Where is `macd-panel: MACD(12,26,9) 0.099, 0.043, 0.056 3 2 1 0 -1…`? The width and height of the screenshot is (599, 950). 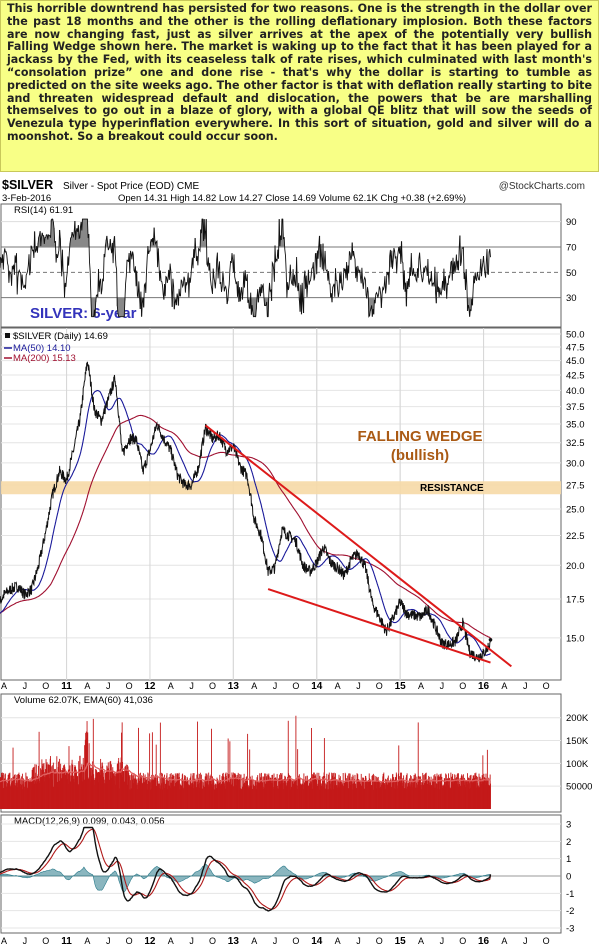
macd-panel: MACD(12,26,9) 0.099, 0.043, 0.056 3 2 1 0 -1… is located at coordinates (287, 874).